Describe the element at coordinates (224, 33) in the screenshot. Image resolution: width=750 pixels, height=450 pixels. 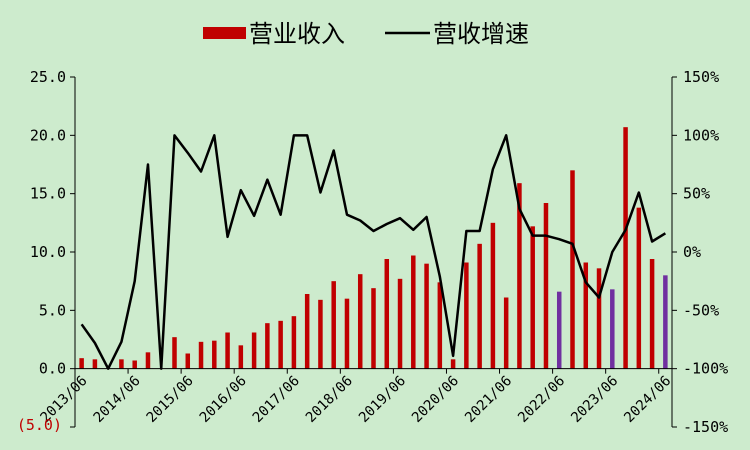
I see `legend-bar-swatch` at that location.